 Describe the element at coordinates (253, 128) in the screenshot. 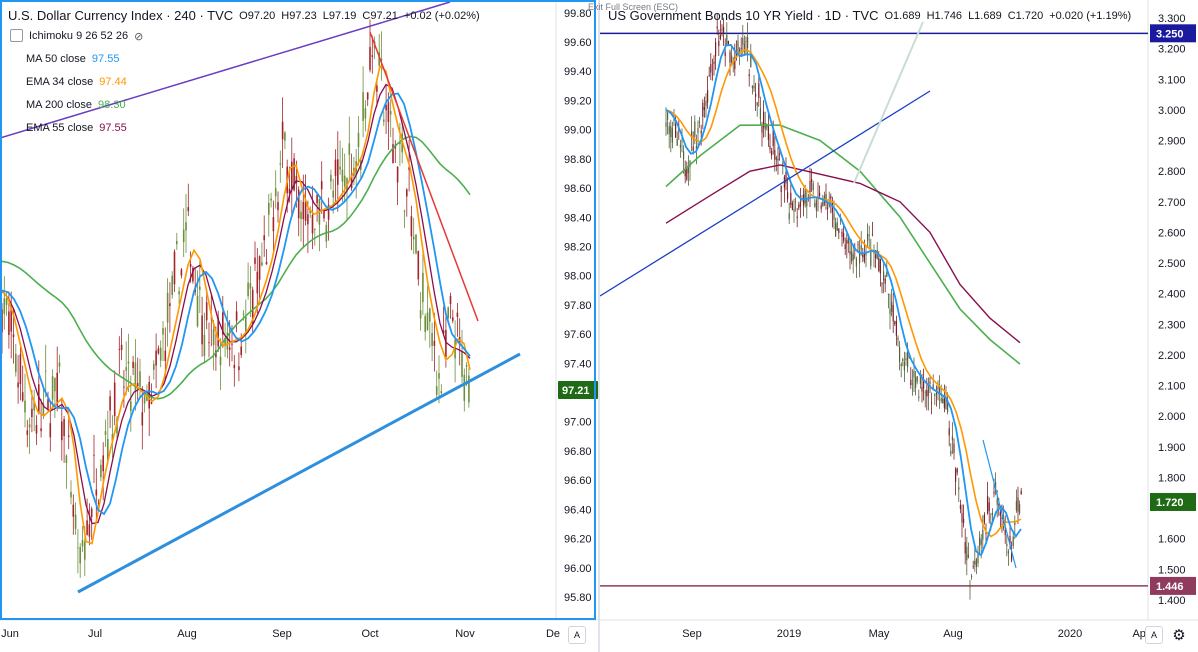

I see `left-indicator-row: EMA 55 close 97.55` at that location.